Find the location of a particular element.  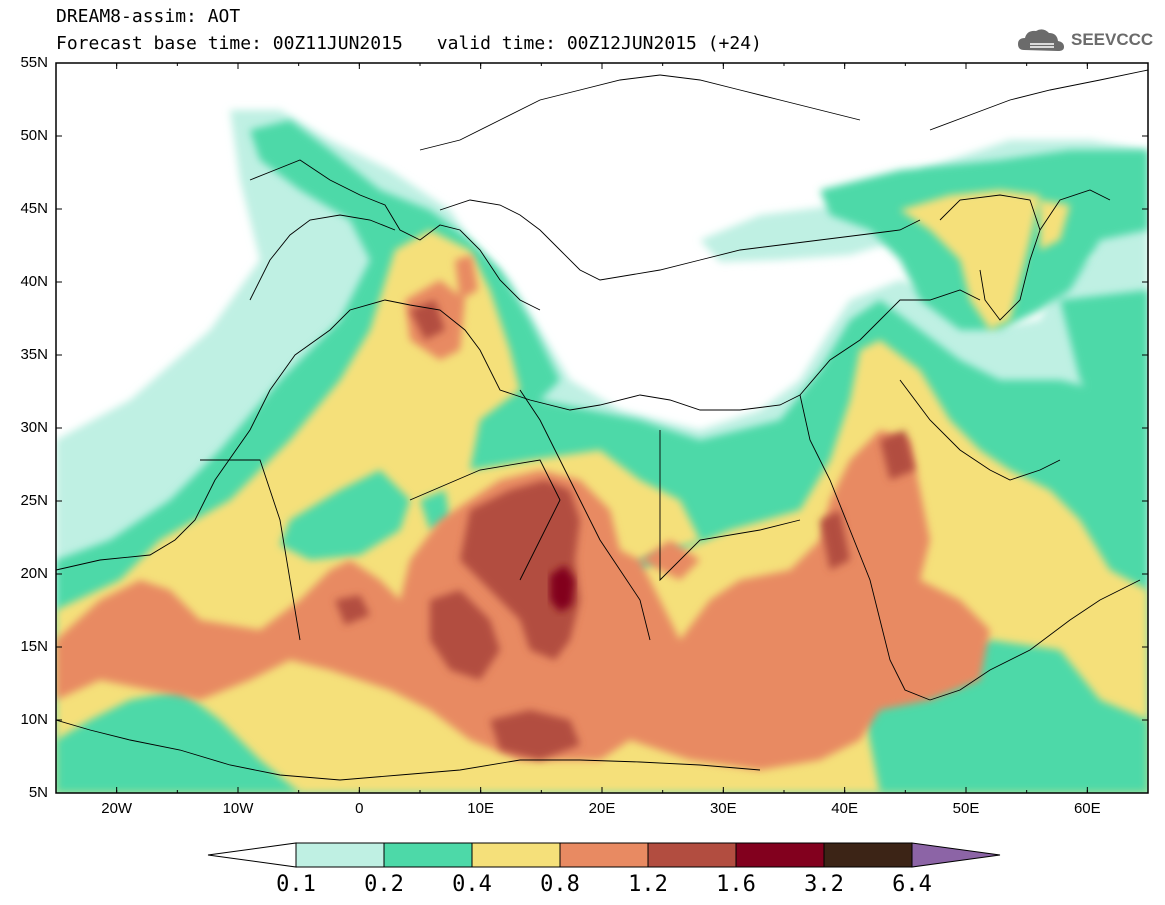

colorbar is located at coordinates (604, 855).